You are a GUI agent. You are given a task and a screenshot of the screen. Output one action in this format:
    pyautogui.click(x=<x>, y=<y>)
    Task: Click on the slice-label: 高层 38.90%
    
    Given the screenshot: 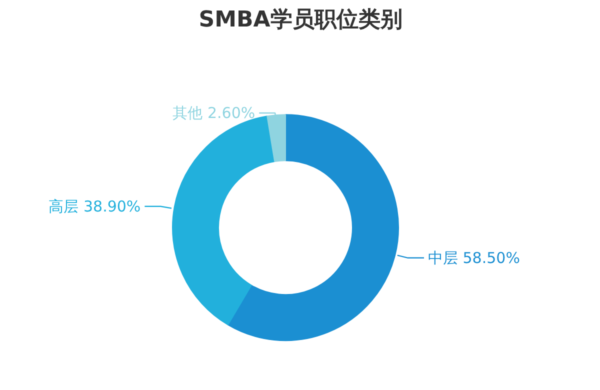 What is the action you would take?
    pyautogui.click(x=94, y=206)
    